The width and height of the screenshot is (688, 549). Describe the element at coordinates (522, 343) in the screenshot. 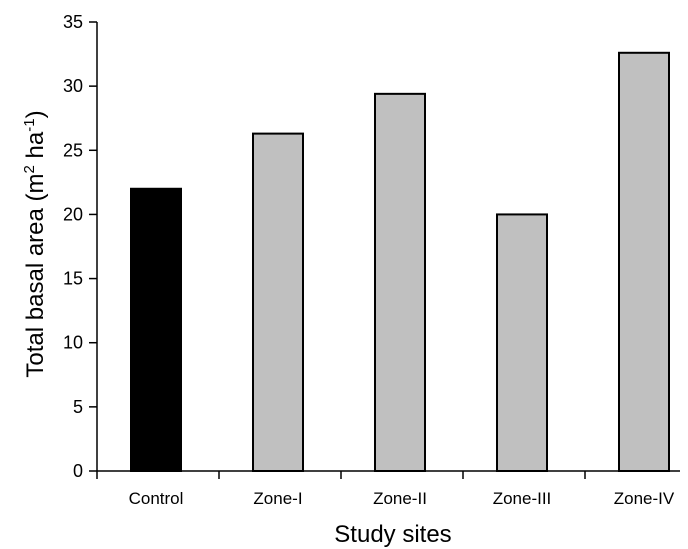

I see `bar-zone-iii` at that location.